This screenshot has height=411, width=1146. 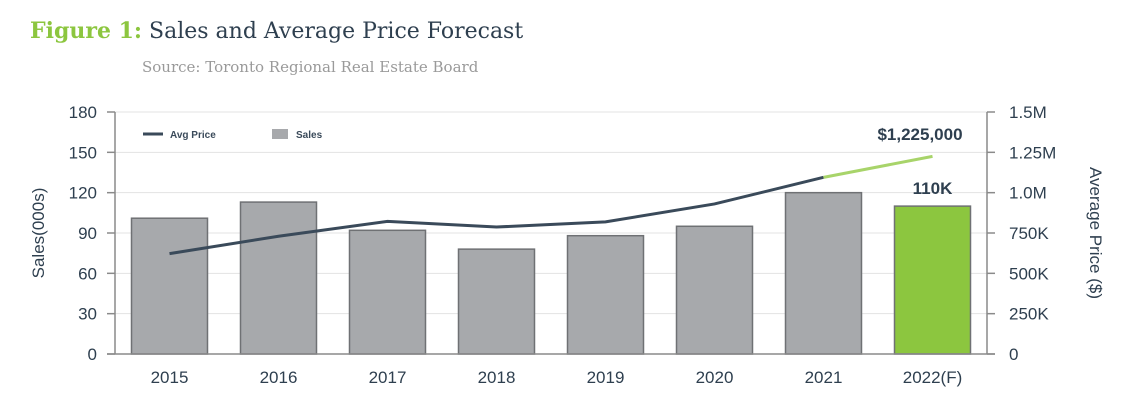 I want to click on left-tick-label: 90, so click(x=87, y=233).